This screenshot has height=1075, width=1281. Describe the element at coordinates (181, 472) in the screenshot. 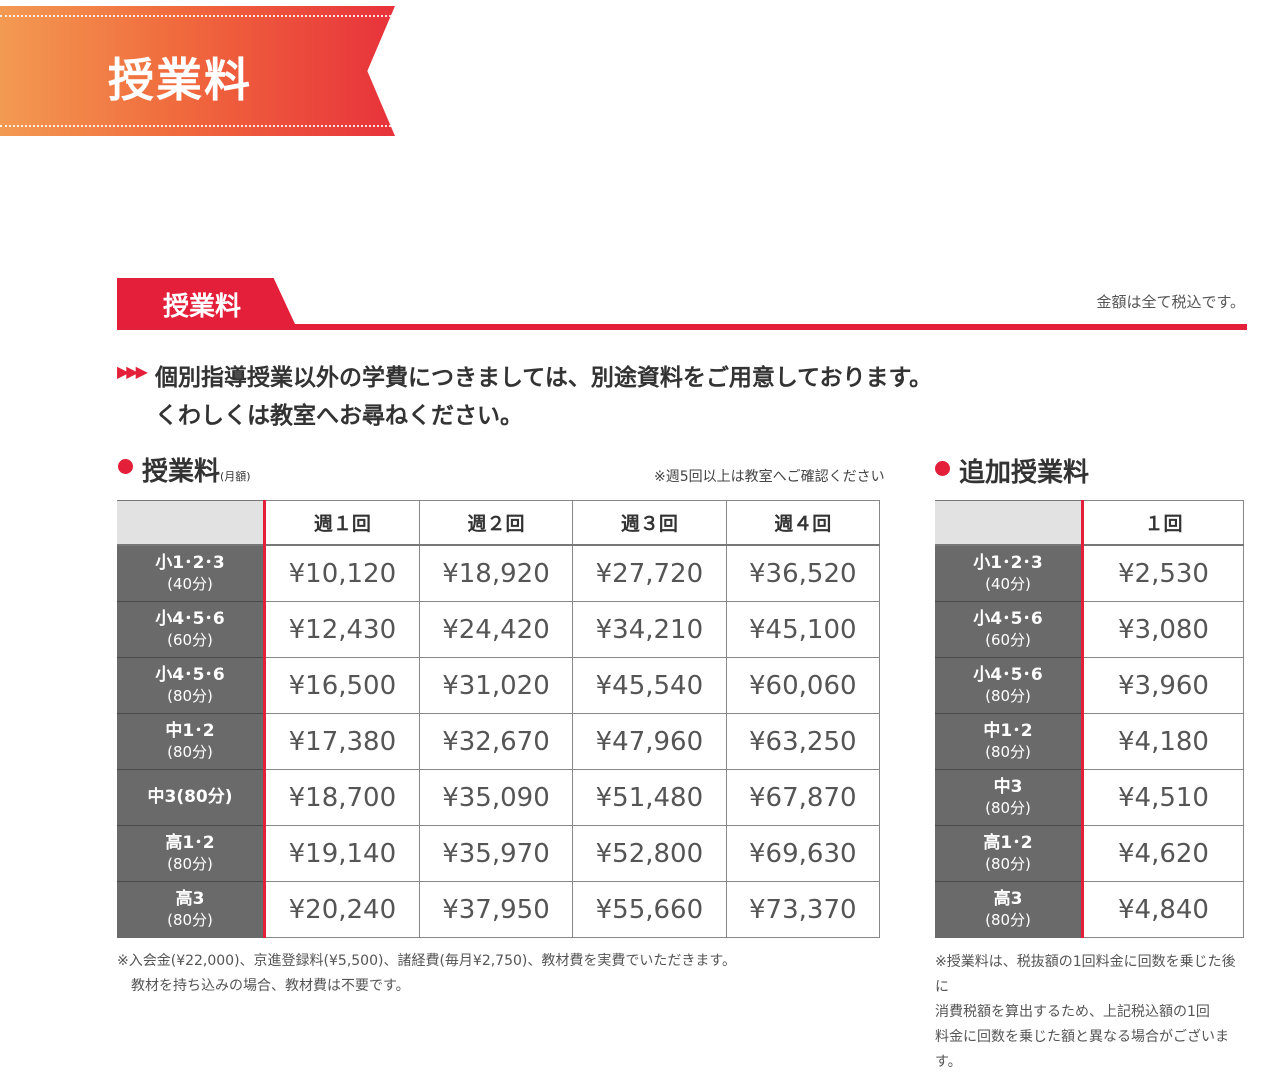

I see `tuition-title: 授業料` at that location.